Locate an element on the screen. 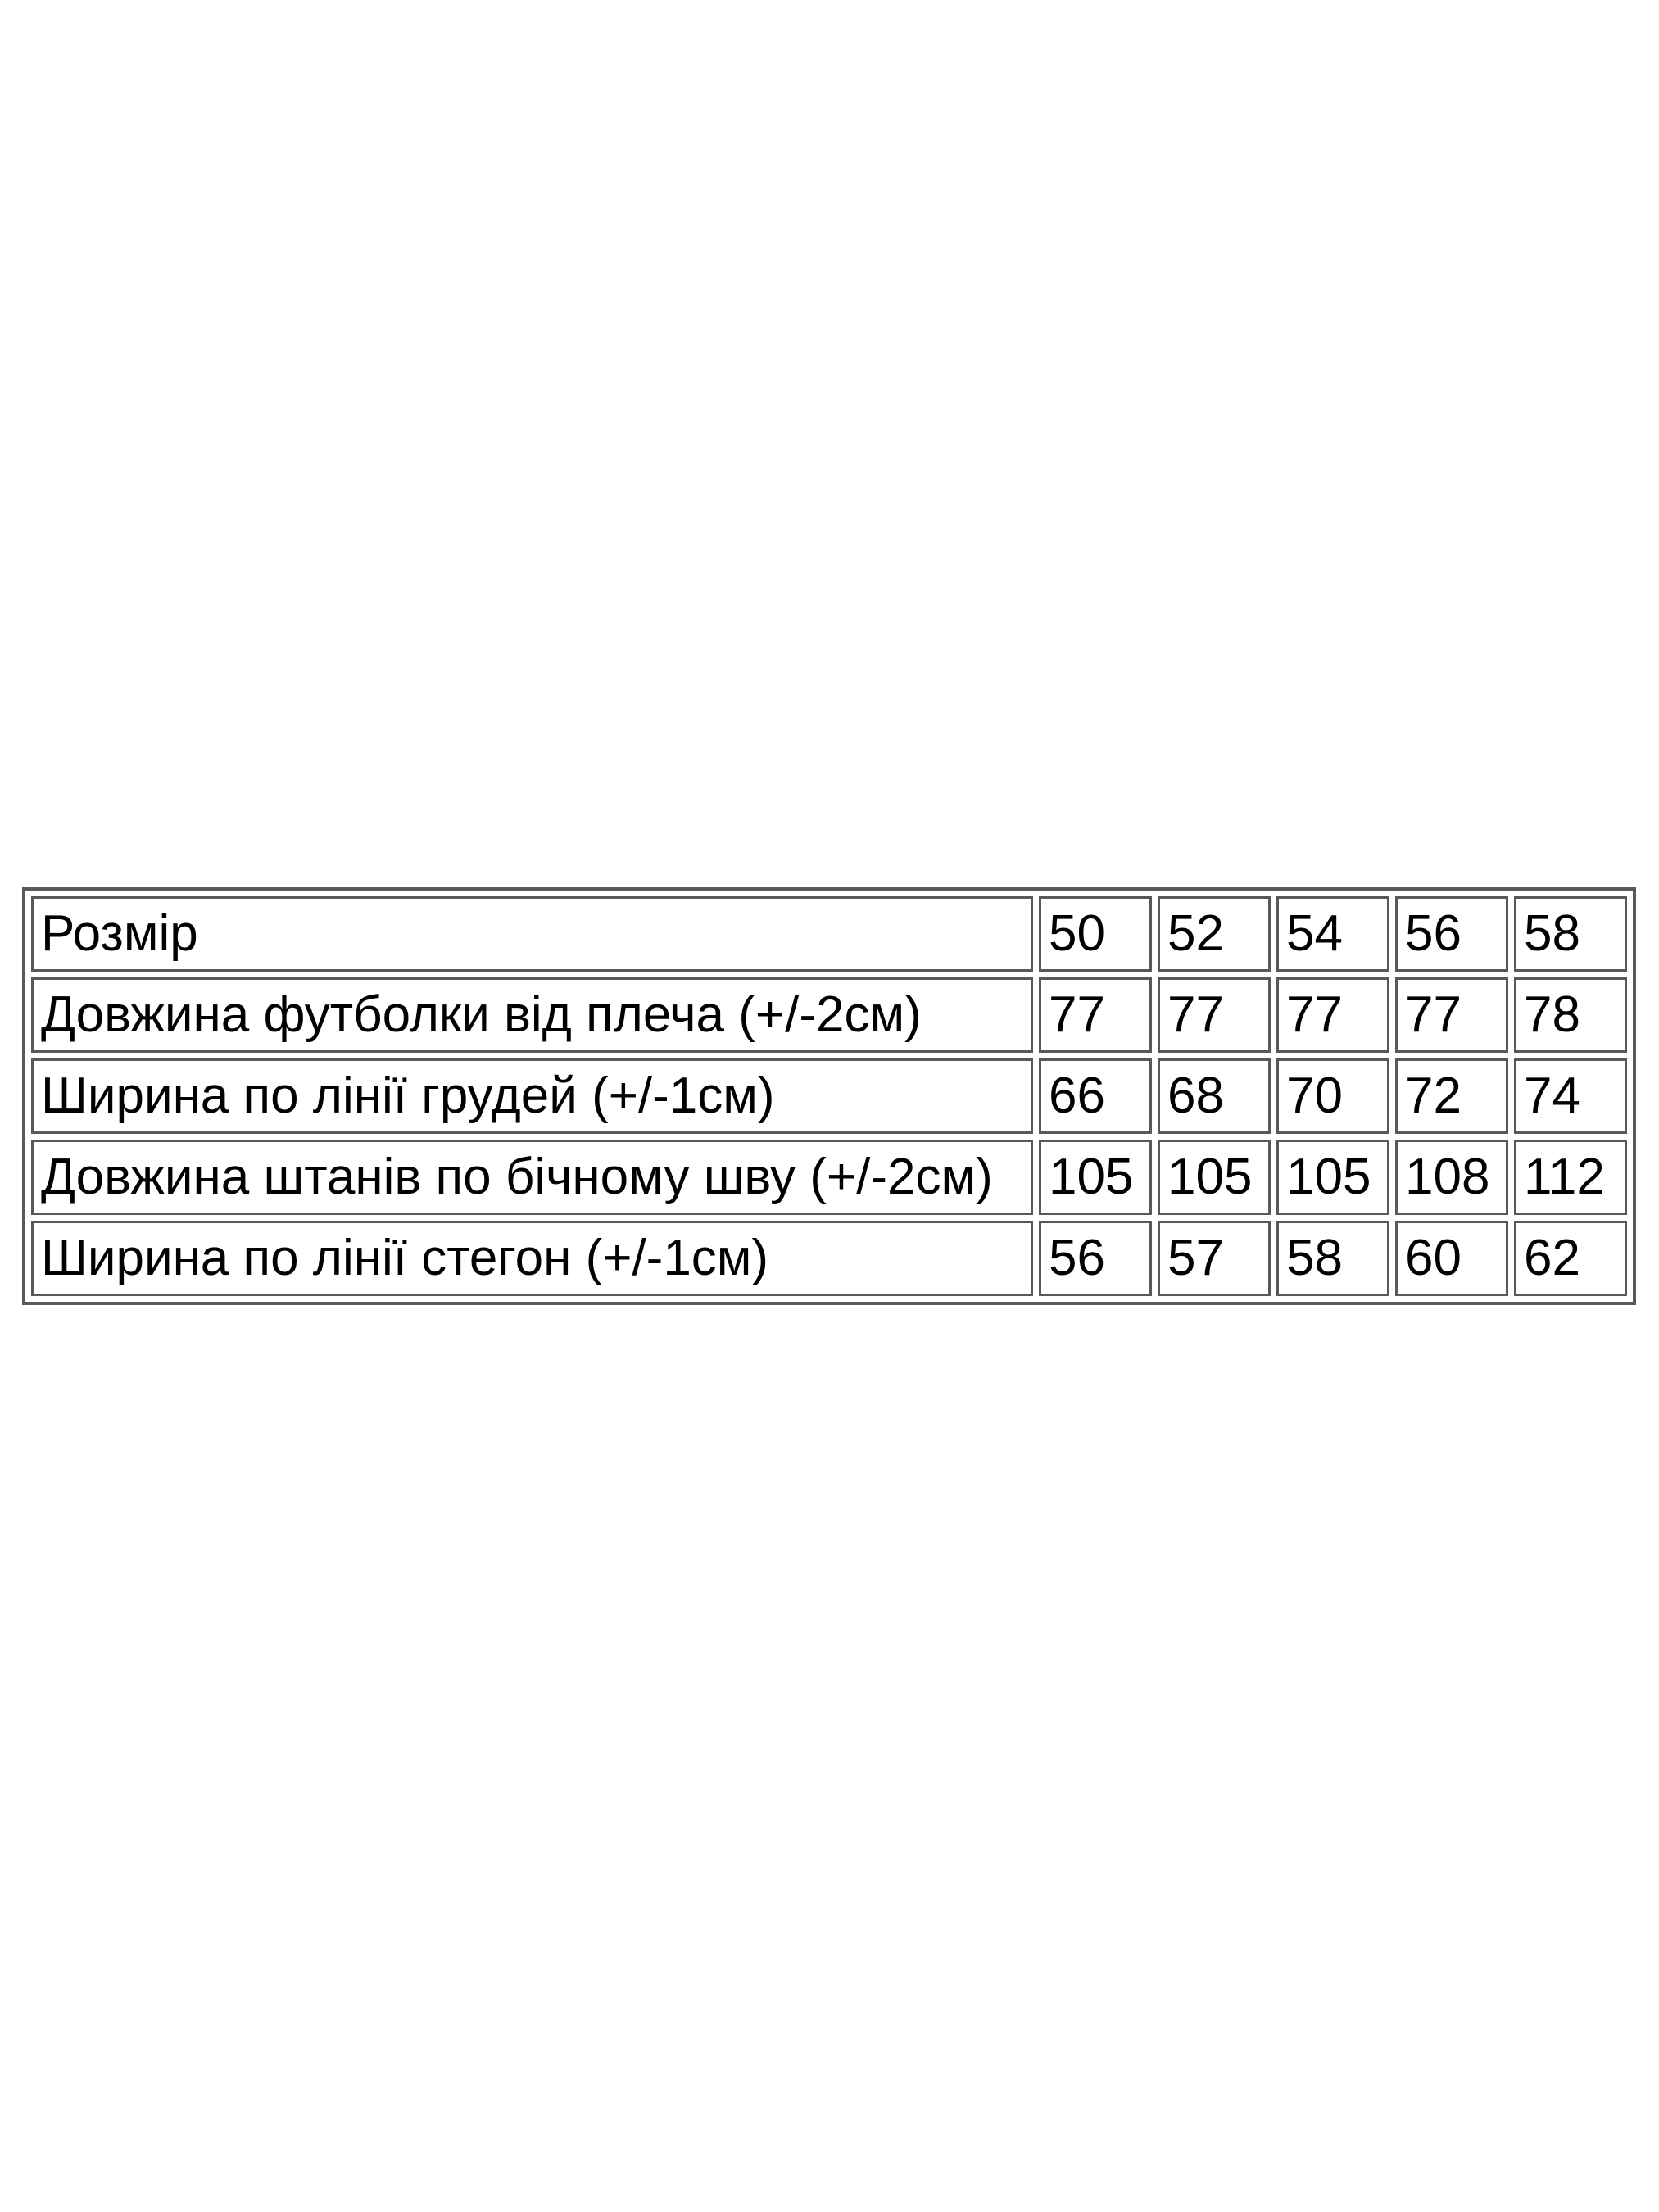 This screenshot has width=1659, height=2212. size-value-cell: 52 is located at coordinates (1214, 934).